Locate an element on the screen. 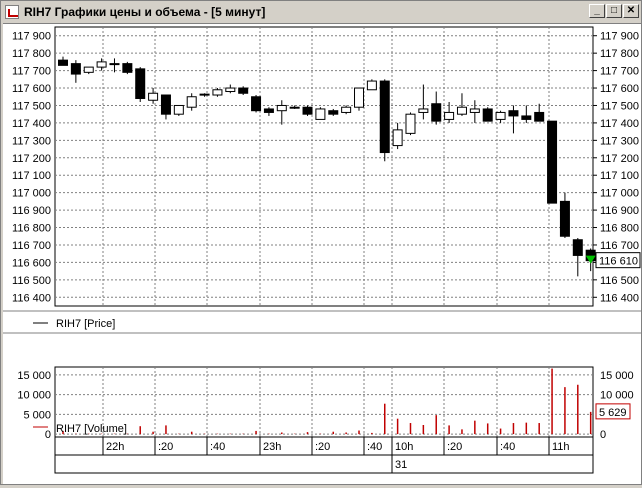 Image resolution: width=642 pixels, height=488 pixels. price-tick-right: 117 000 is located at coordinates (619, 194).